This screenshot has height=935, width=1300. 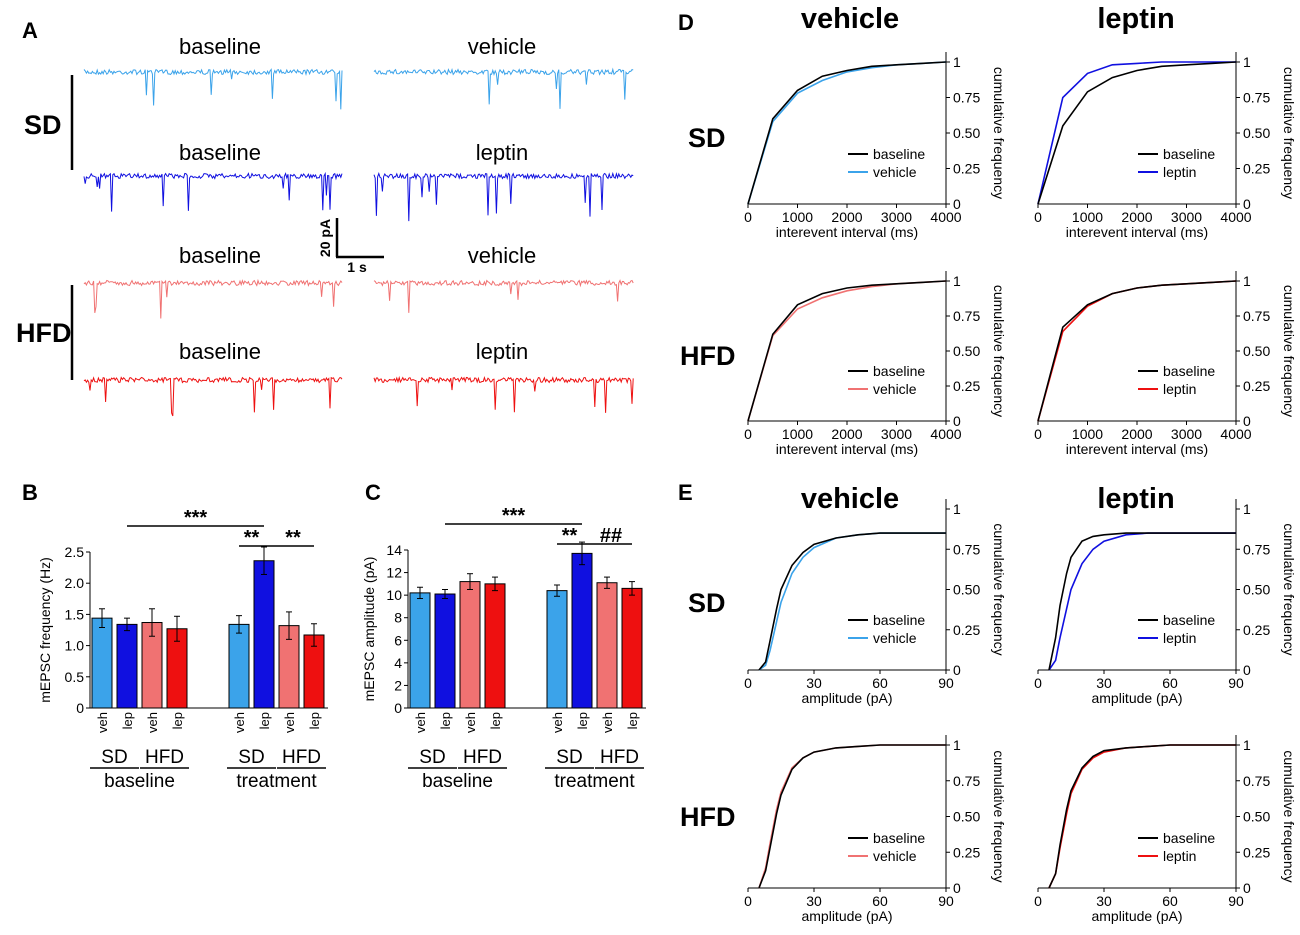 I want to click on x-tick-label: 4000, so click(x=945, y=434).